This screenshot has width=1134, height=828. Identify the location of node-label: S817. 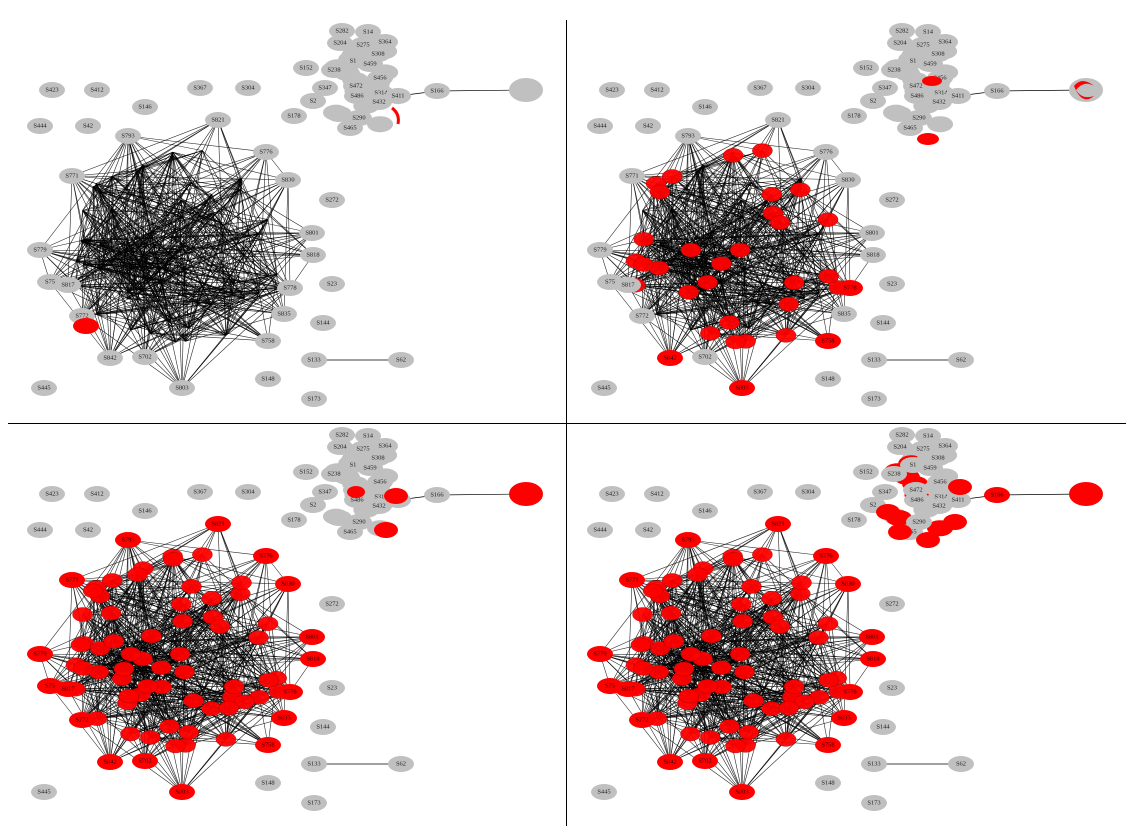
(68, 285).